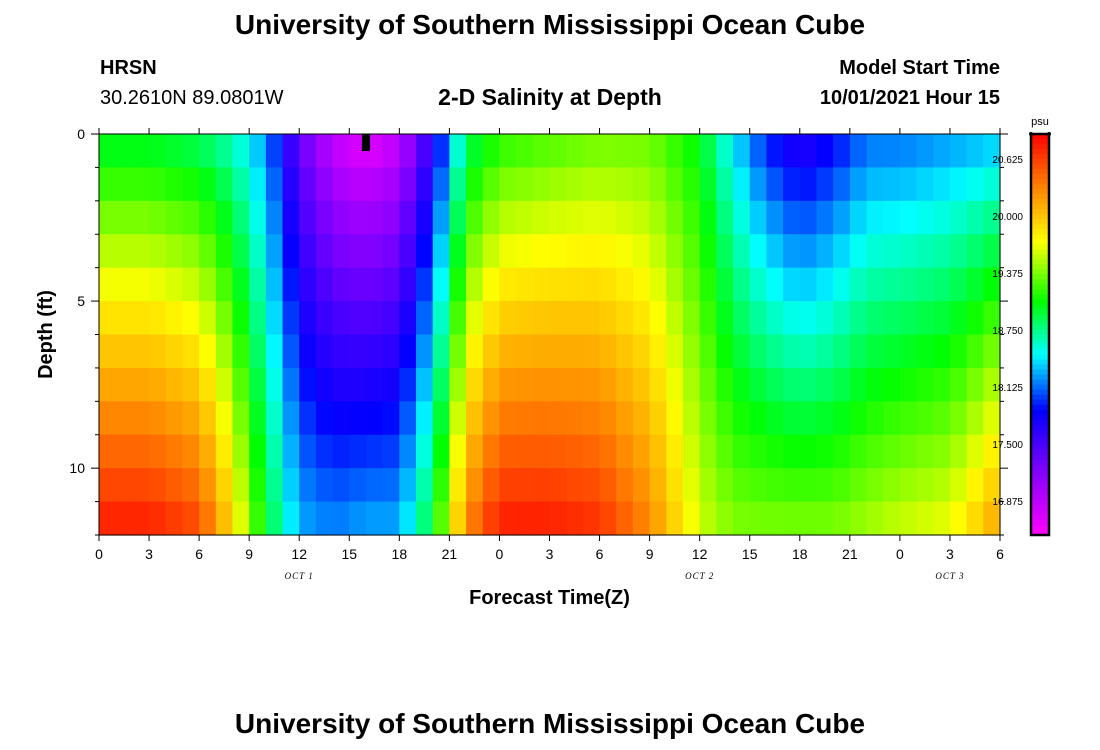  I want to click on station-name: HRSN, so click(128, 68).